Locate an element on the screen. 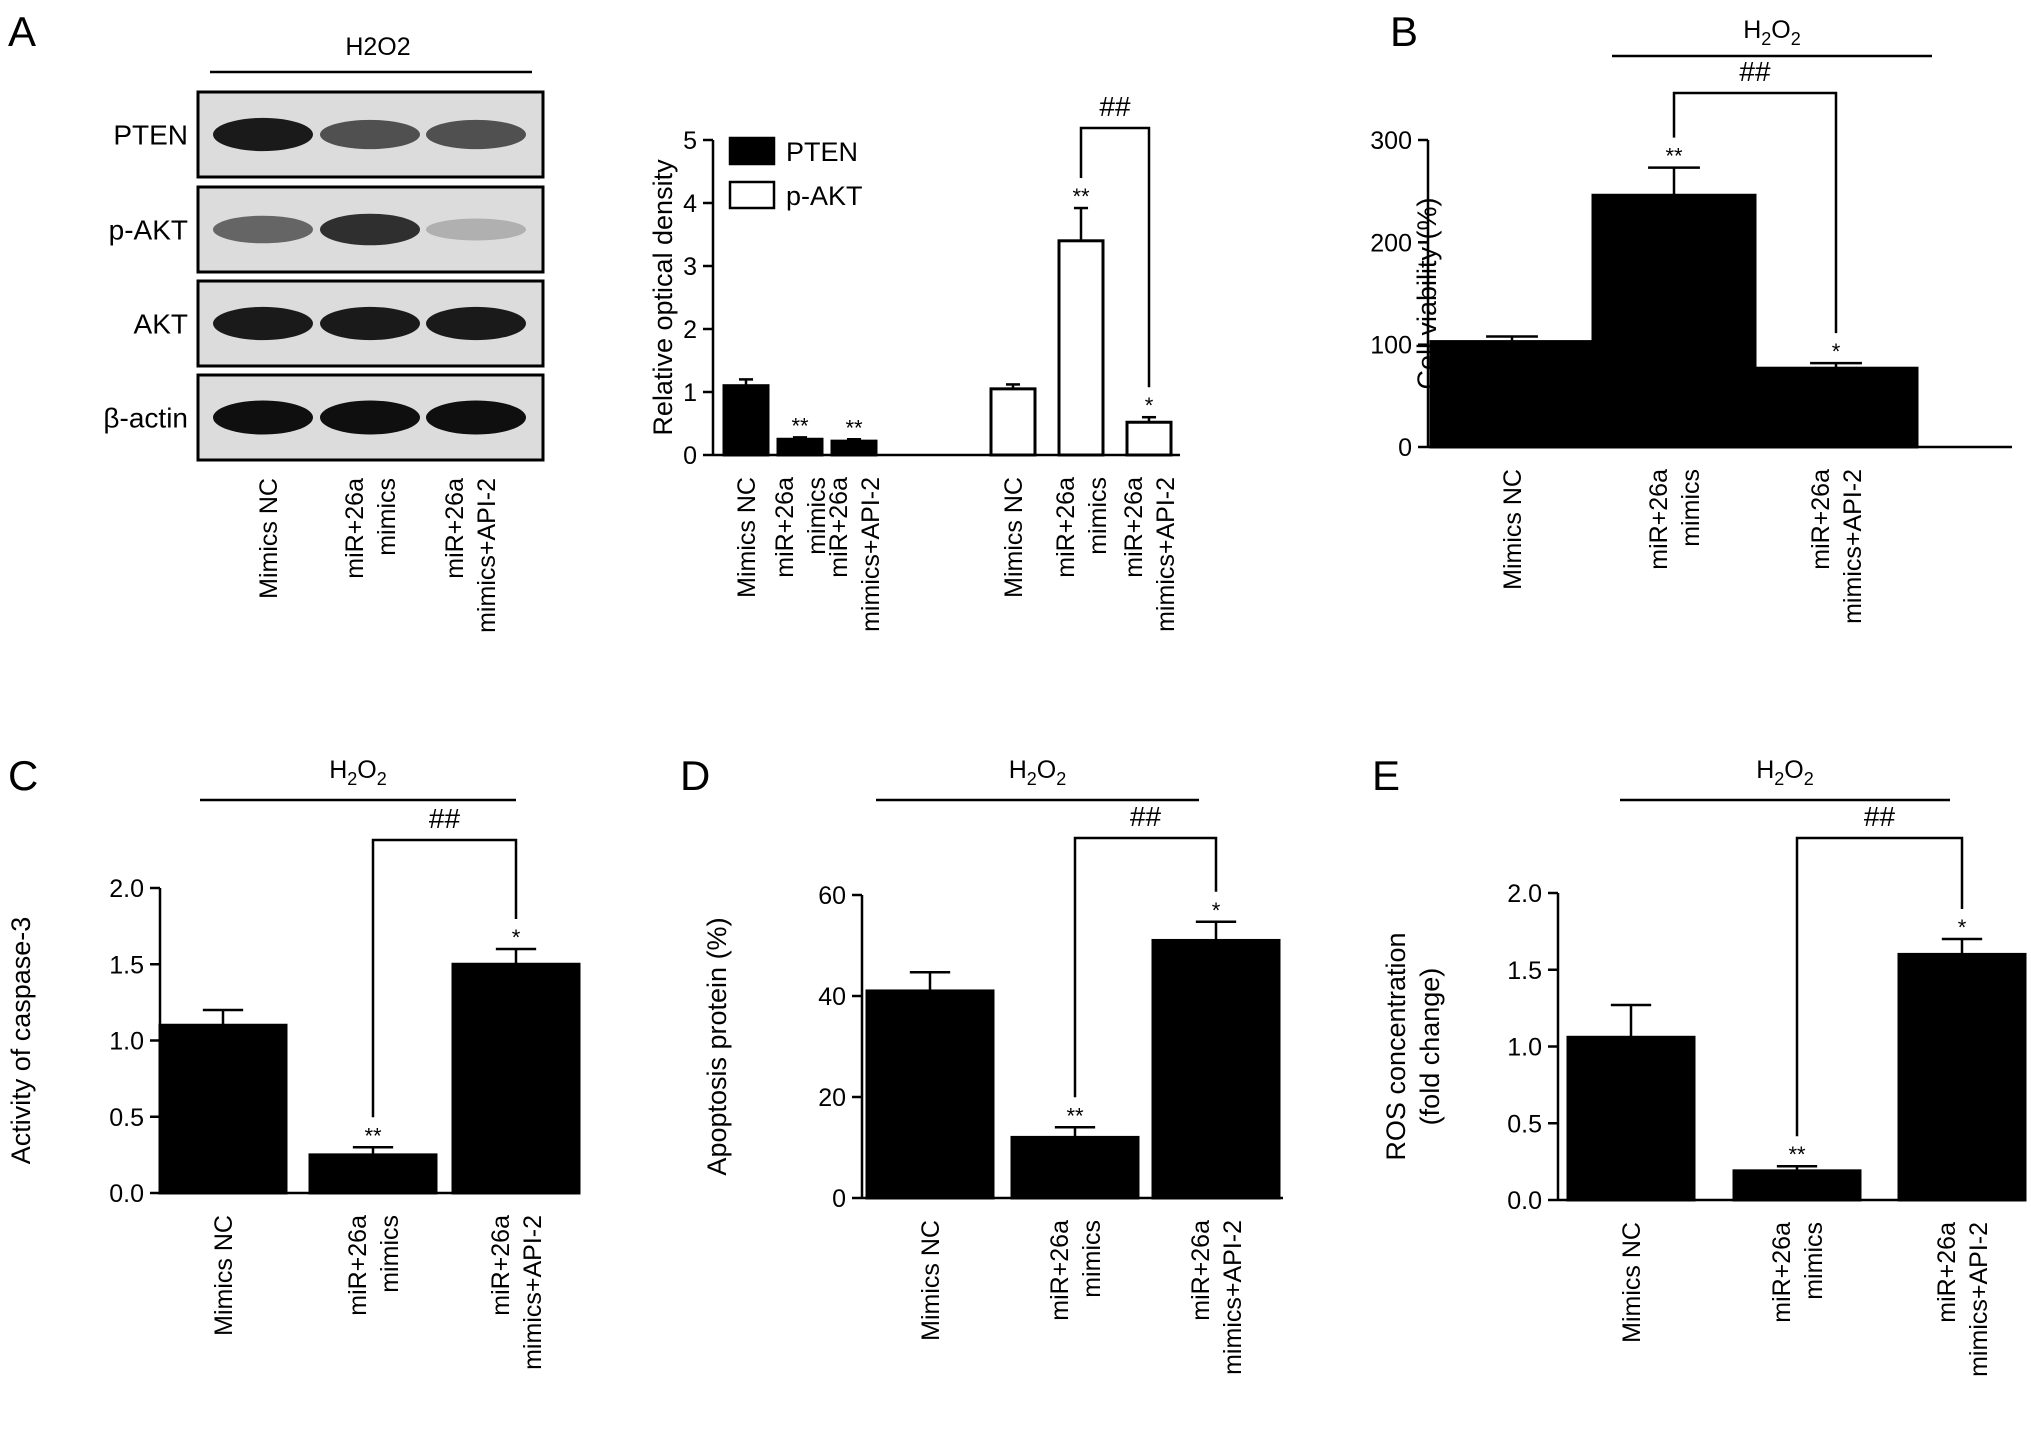 The image size is (2031, 1439). blot-row-label: β-actin is located at coordinates (145, 418).